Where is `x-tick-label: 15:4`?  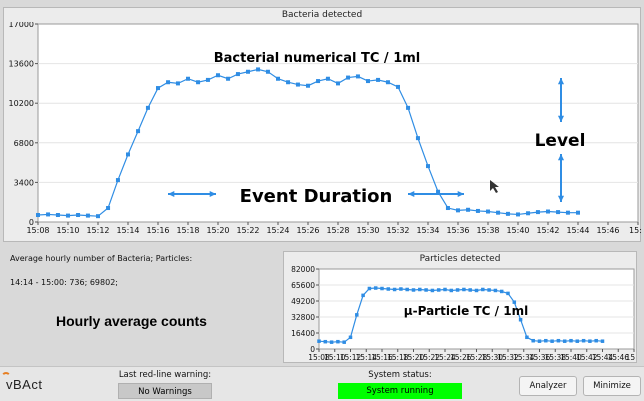
x-tick-label: 15:4 is located at coordinates (635, 230).